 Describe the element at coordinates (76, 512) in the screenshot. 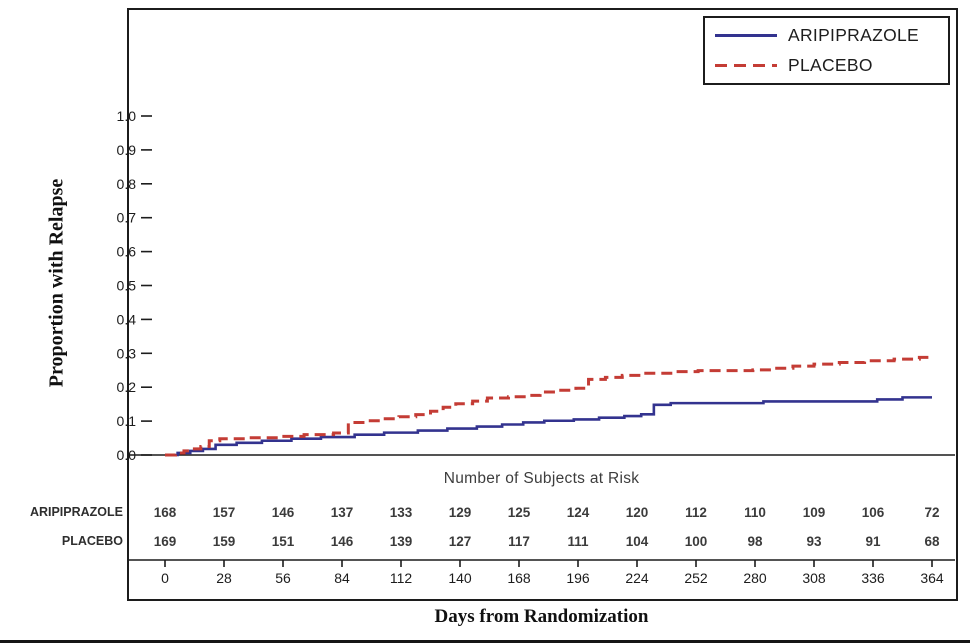

I see `risk-row-label-aripiprazole: ARIPIPRAZOLE` at that location.